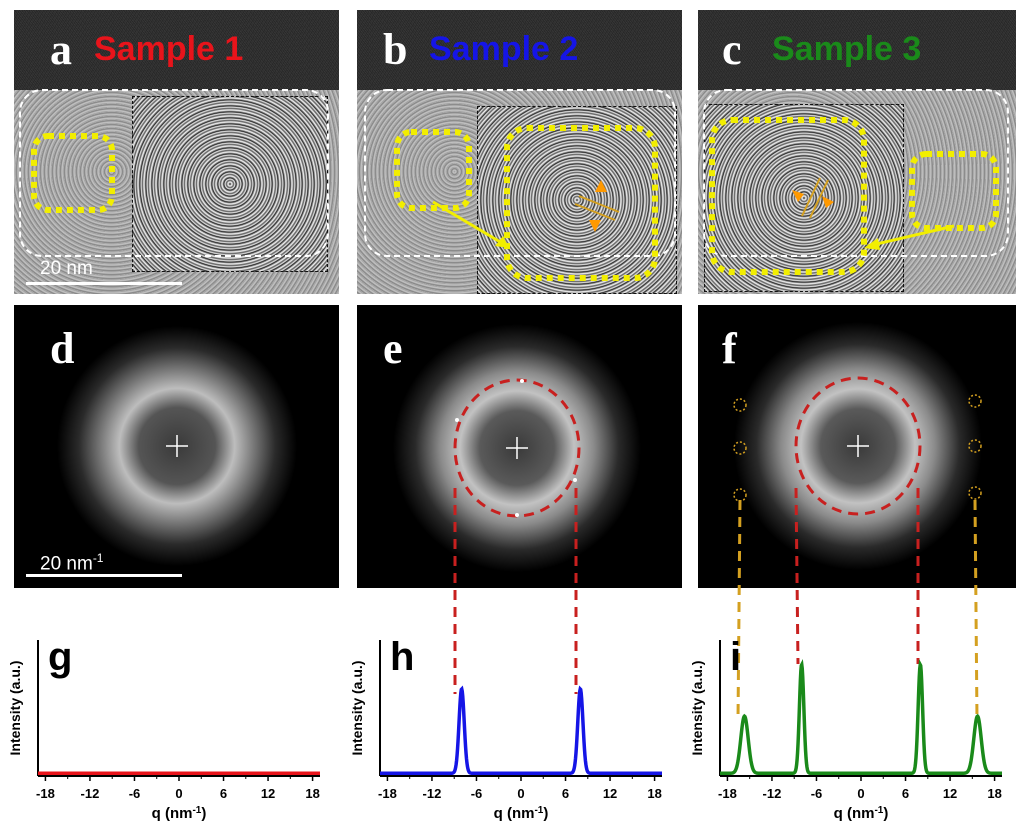 This screenshot has height=829, width=1024. I want to click on tem-image-c: c Sample 3, so click(857, 152).